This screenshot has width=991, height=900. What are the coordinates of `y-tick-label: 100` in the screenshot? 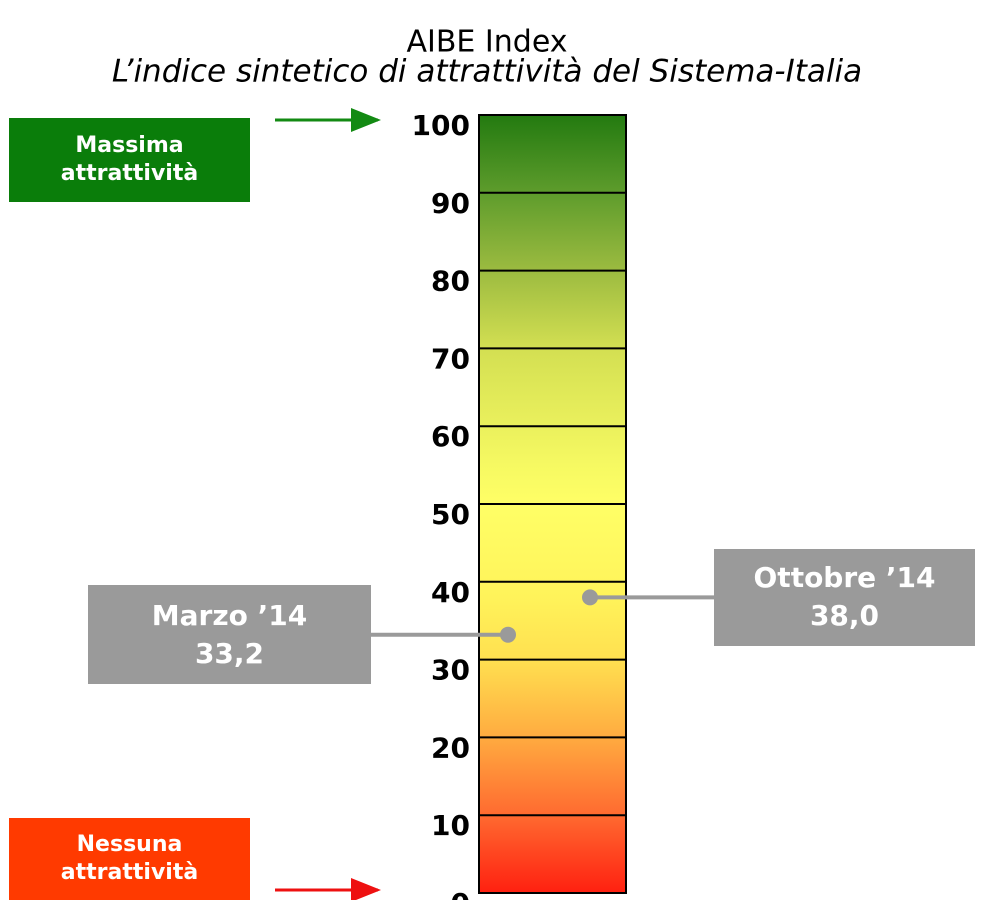 It's located at (441, 125).